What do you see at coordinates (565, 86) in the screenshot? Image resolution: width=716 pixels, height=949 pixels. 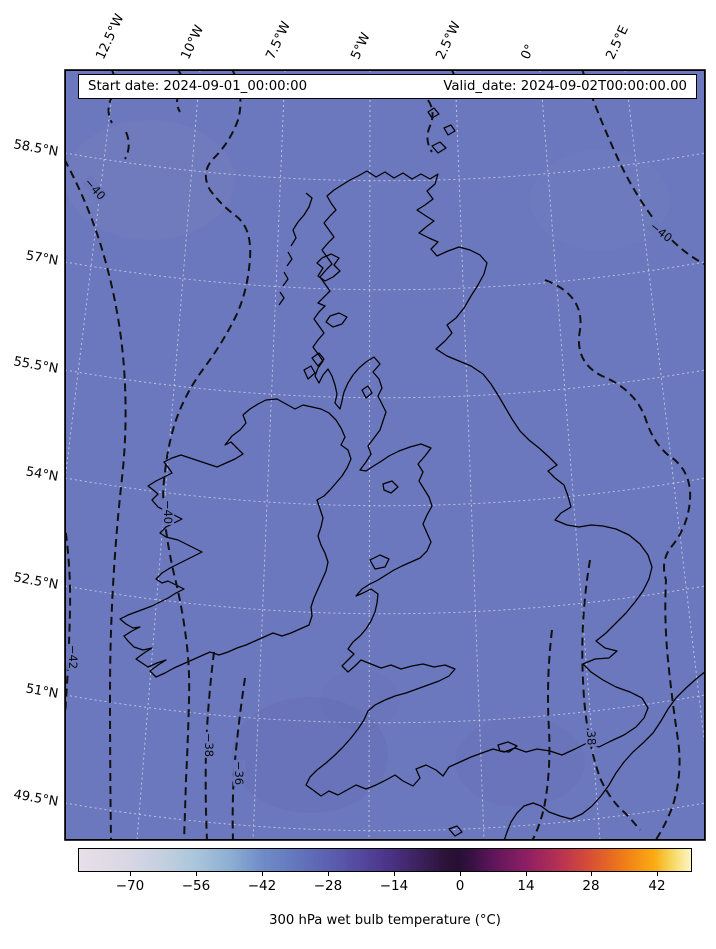 I see `valid-date-label: Valid_date: 2024-09-02T00:00:00.00` at bounding box center [565, 86].